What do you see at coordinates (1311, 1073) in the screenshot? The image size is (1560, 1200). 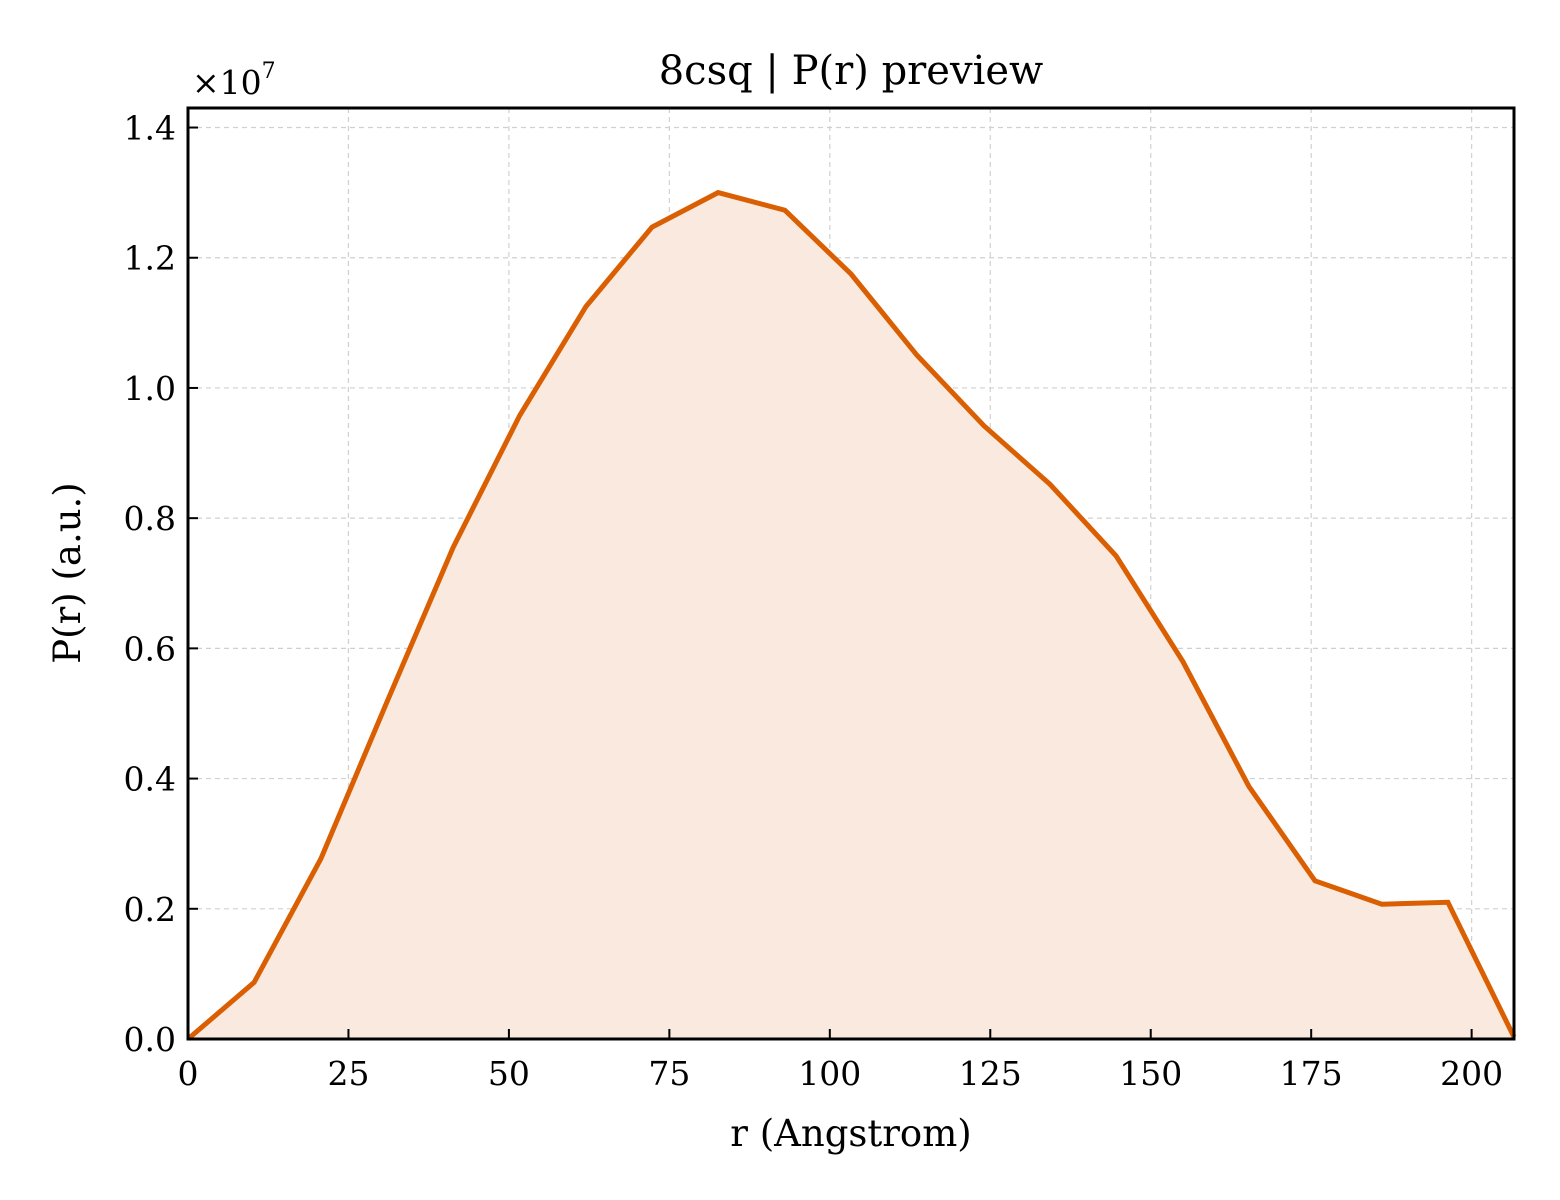 I see `x-tick-label: 175` at bounding box center [1311, 1073].